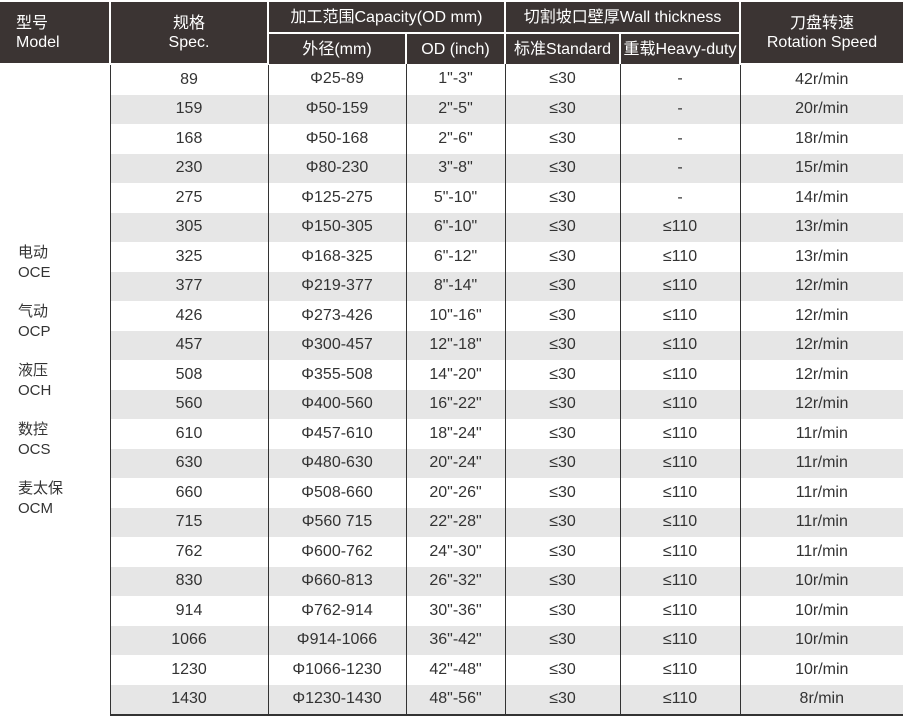  What do you see at coordinates (336, 198) in the screenshot?
I see `od-mm-cell: Φ125-275` at bounding box center [336, 198].